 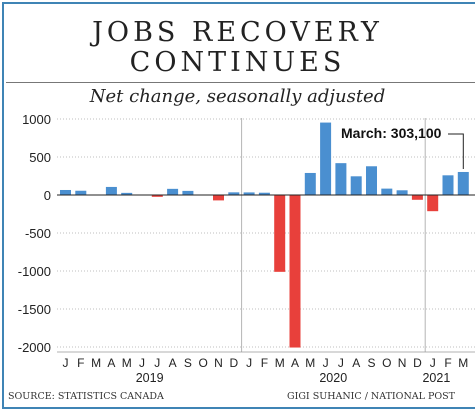 What do you see at coordinates (36, 119) in the screenshot?
I see `y-tick-label: 1000` at bounding box center [36, 119].